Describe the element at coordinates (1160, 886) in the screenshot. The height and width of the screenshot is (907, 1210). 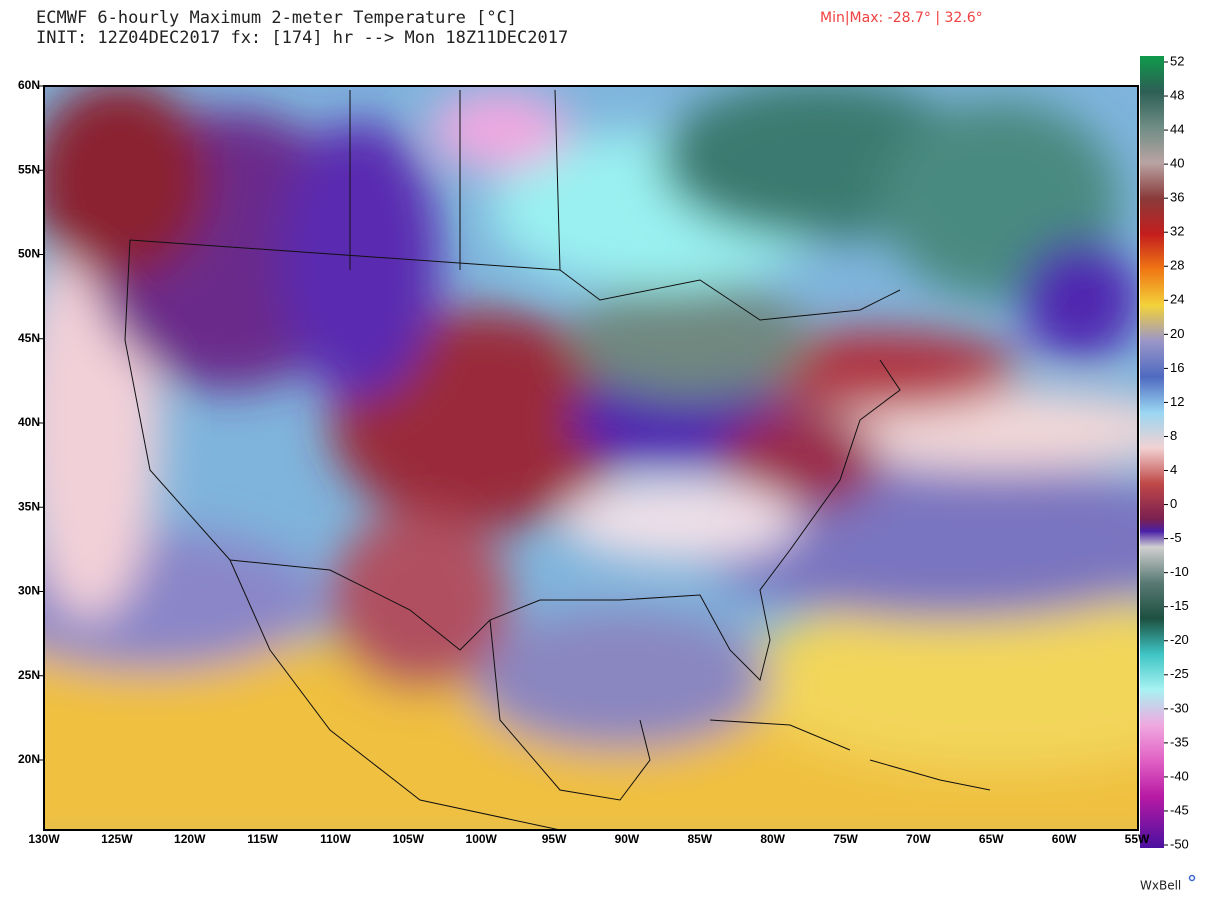
I see `credit: WxBell` at that location.